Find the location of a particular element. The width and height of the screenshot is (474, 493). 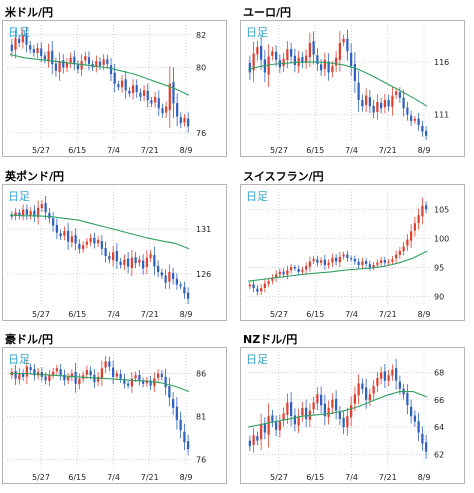

x-tick-label: 6/15 is located at coordinates (315, 477).